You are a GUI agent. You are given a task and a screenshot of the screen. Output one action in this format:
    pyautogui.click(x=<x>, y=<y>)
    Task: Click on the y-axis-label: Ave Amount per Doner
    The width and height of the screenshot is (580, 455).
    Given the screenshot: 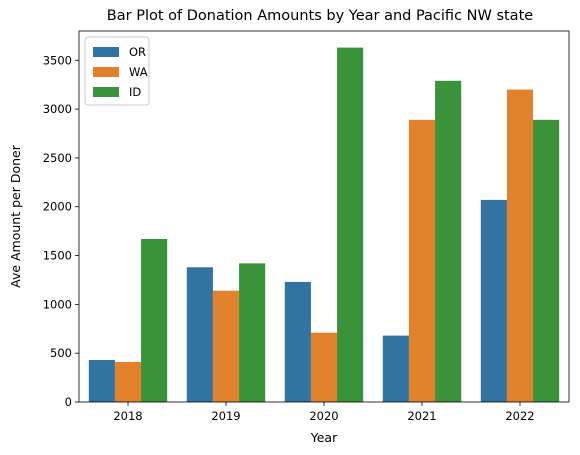 What is the action you would take?
    pyautogui.click(x=15, y=216)
    